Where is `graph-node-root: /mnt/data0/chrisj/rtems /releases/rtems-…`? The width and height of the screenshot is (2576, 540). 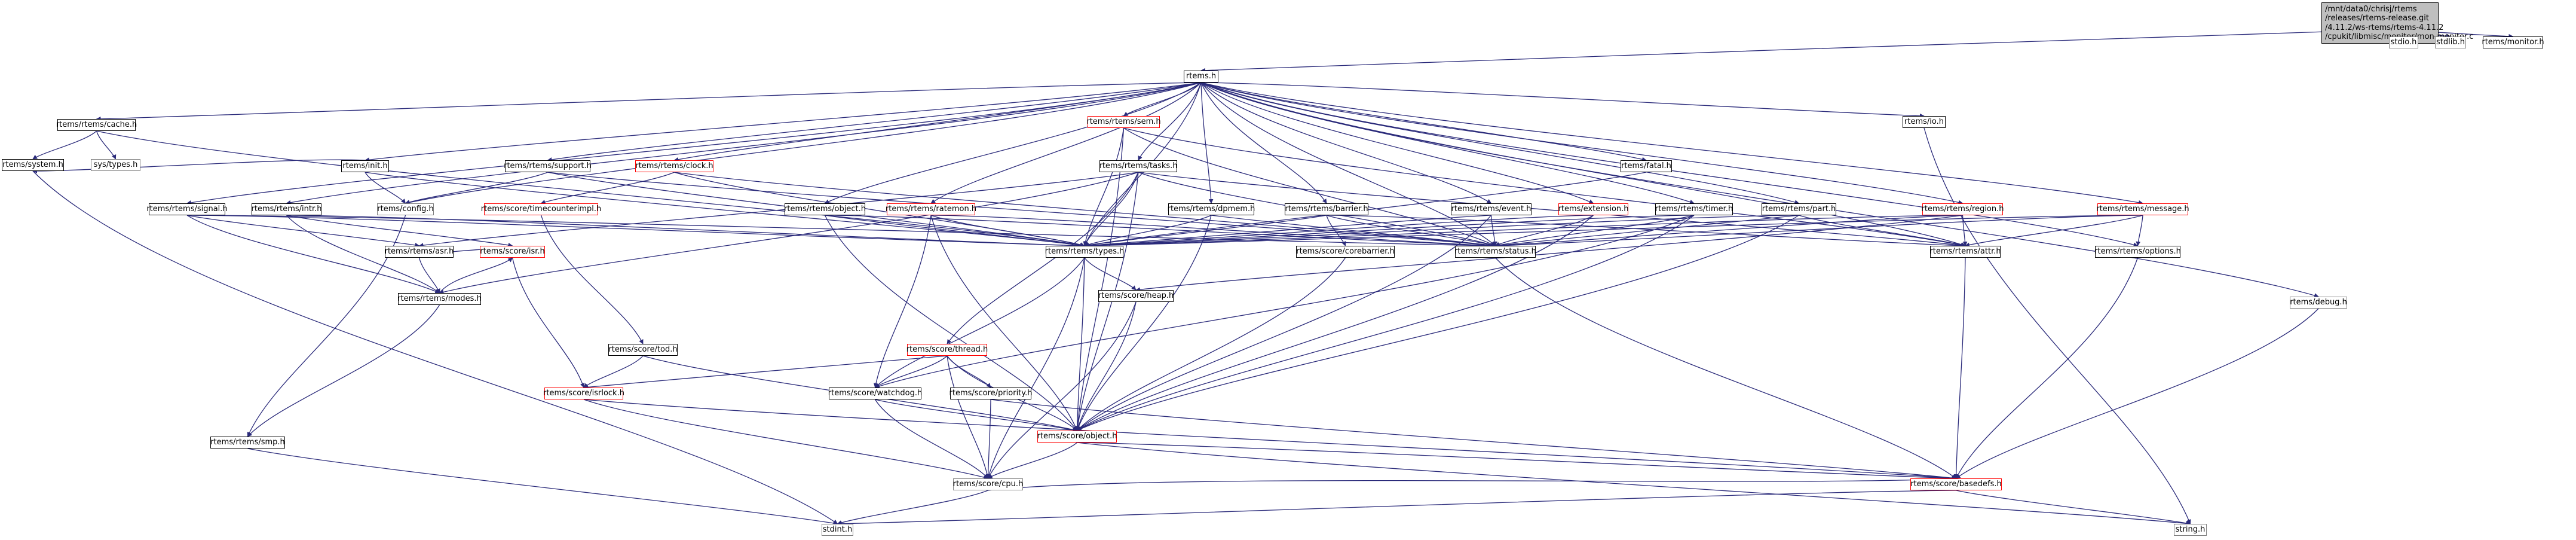 graph-node-root: /mnt/data0/chrisj/rtems /releases/rtems-… is located at coordinates (2397, 23).